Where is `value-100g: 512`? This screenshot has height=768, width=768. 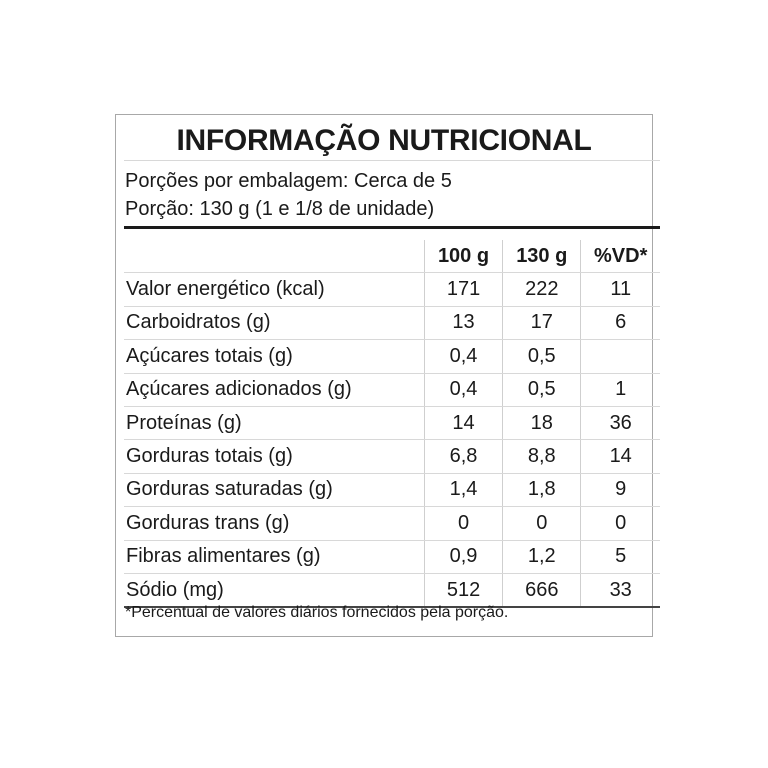
value-100g: 512 is located at coordinates (463, 591).